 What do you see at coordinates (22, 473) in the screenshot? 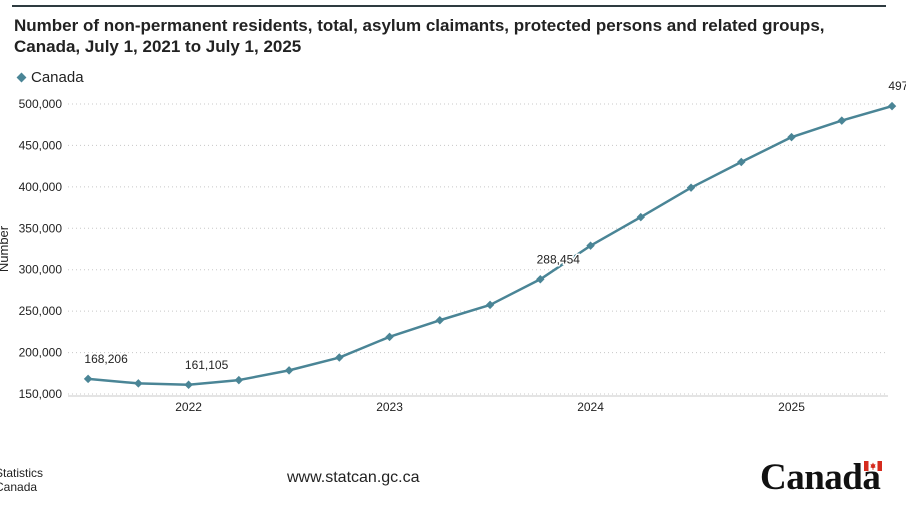
I see `org-line-1: Statistics` at bounding box center [22, 473].